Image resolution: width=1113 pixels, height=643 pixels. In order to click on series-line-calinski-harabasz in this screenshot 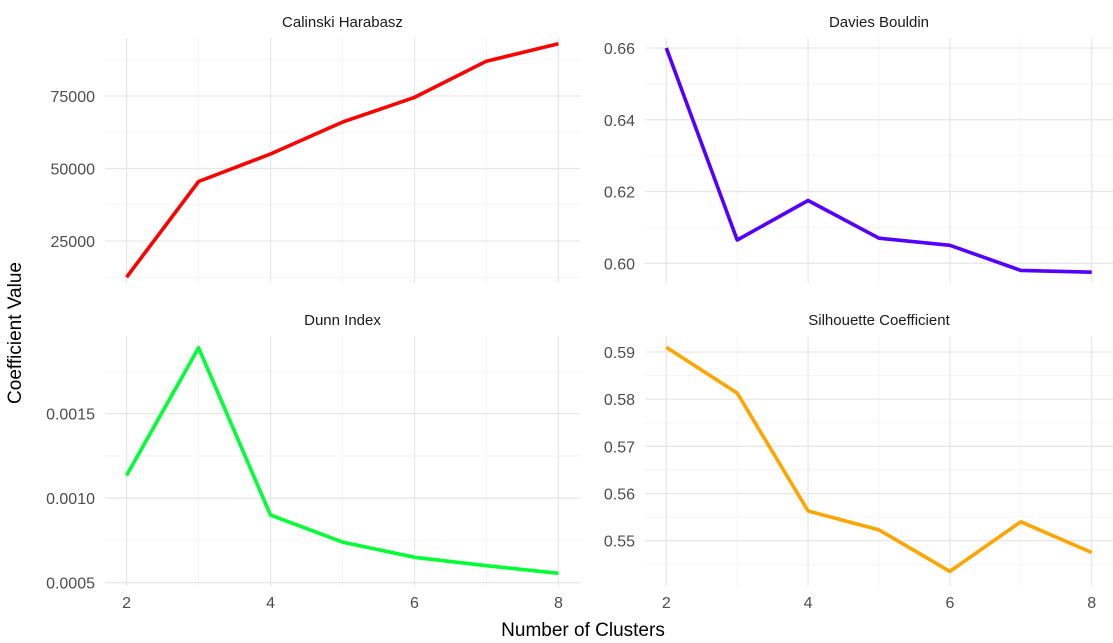, I will do `click(342, 160)`.